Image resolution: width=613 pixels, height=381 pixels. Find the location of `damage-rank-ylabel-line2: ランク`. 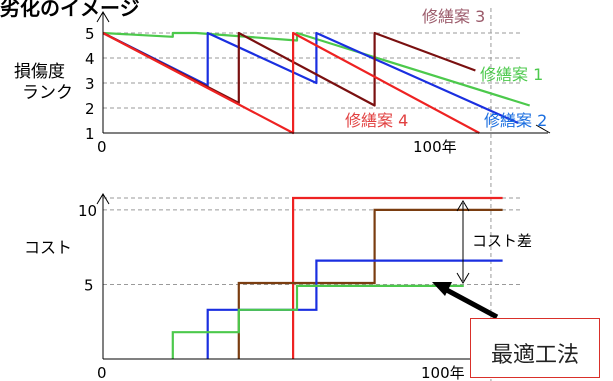

damage-rank-ylabel-line2: ランク is located at coordinates (47, 93).